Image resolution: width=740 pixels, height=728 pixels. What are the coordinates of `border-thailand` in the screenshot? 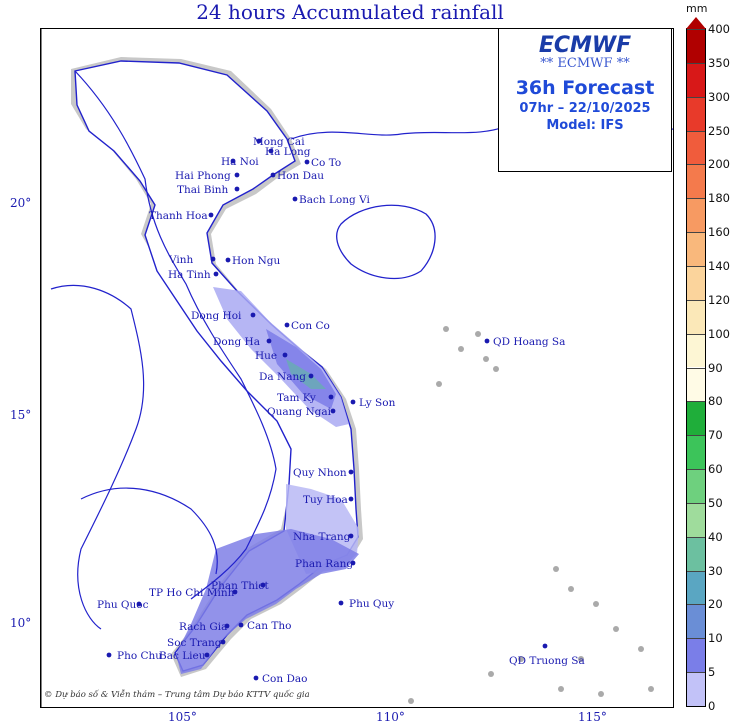 It's located at (97, 457).